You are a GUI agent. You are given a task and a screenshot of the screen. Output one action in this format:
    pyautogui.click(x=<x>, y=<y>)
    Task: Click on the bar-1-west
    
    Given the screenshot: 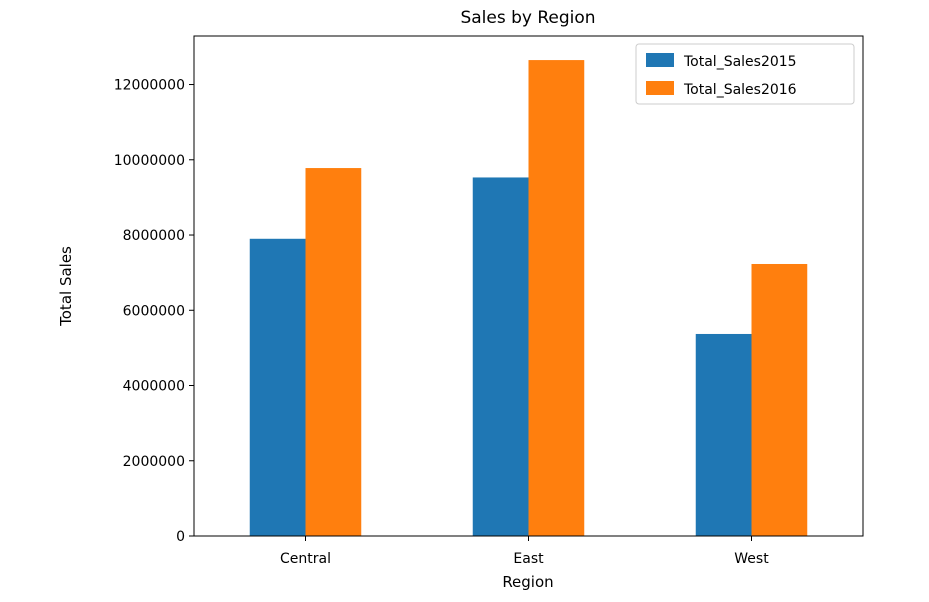 What is the action you would take?
    pyautogui.click(x=723, y=434)
    